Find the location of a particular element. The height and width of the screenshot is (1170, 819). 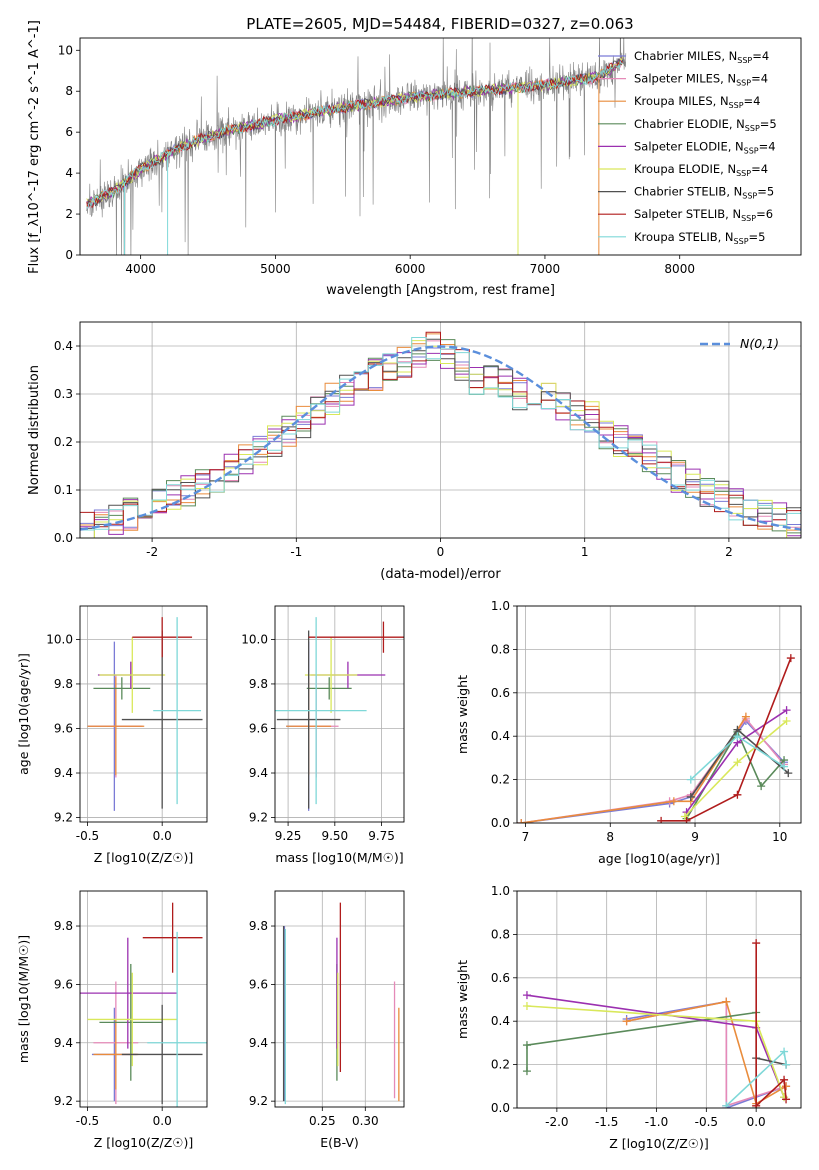

x-tick-label: 7 is located at coordinates (526, 837).